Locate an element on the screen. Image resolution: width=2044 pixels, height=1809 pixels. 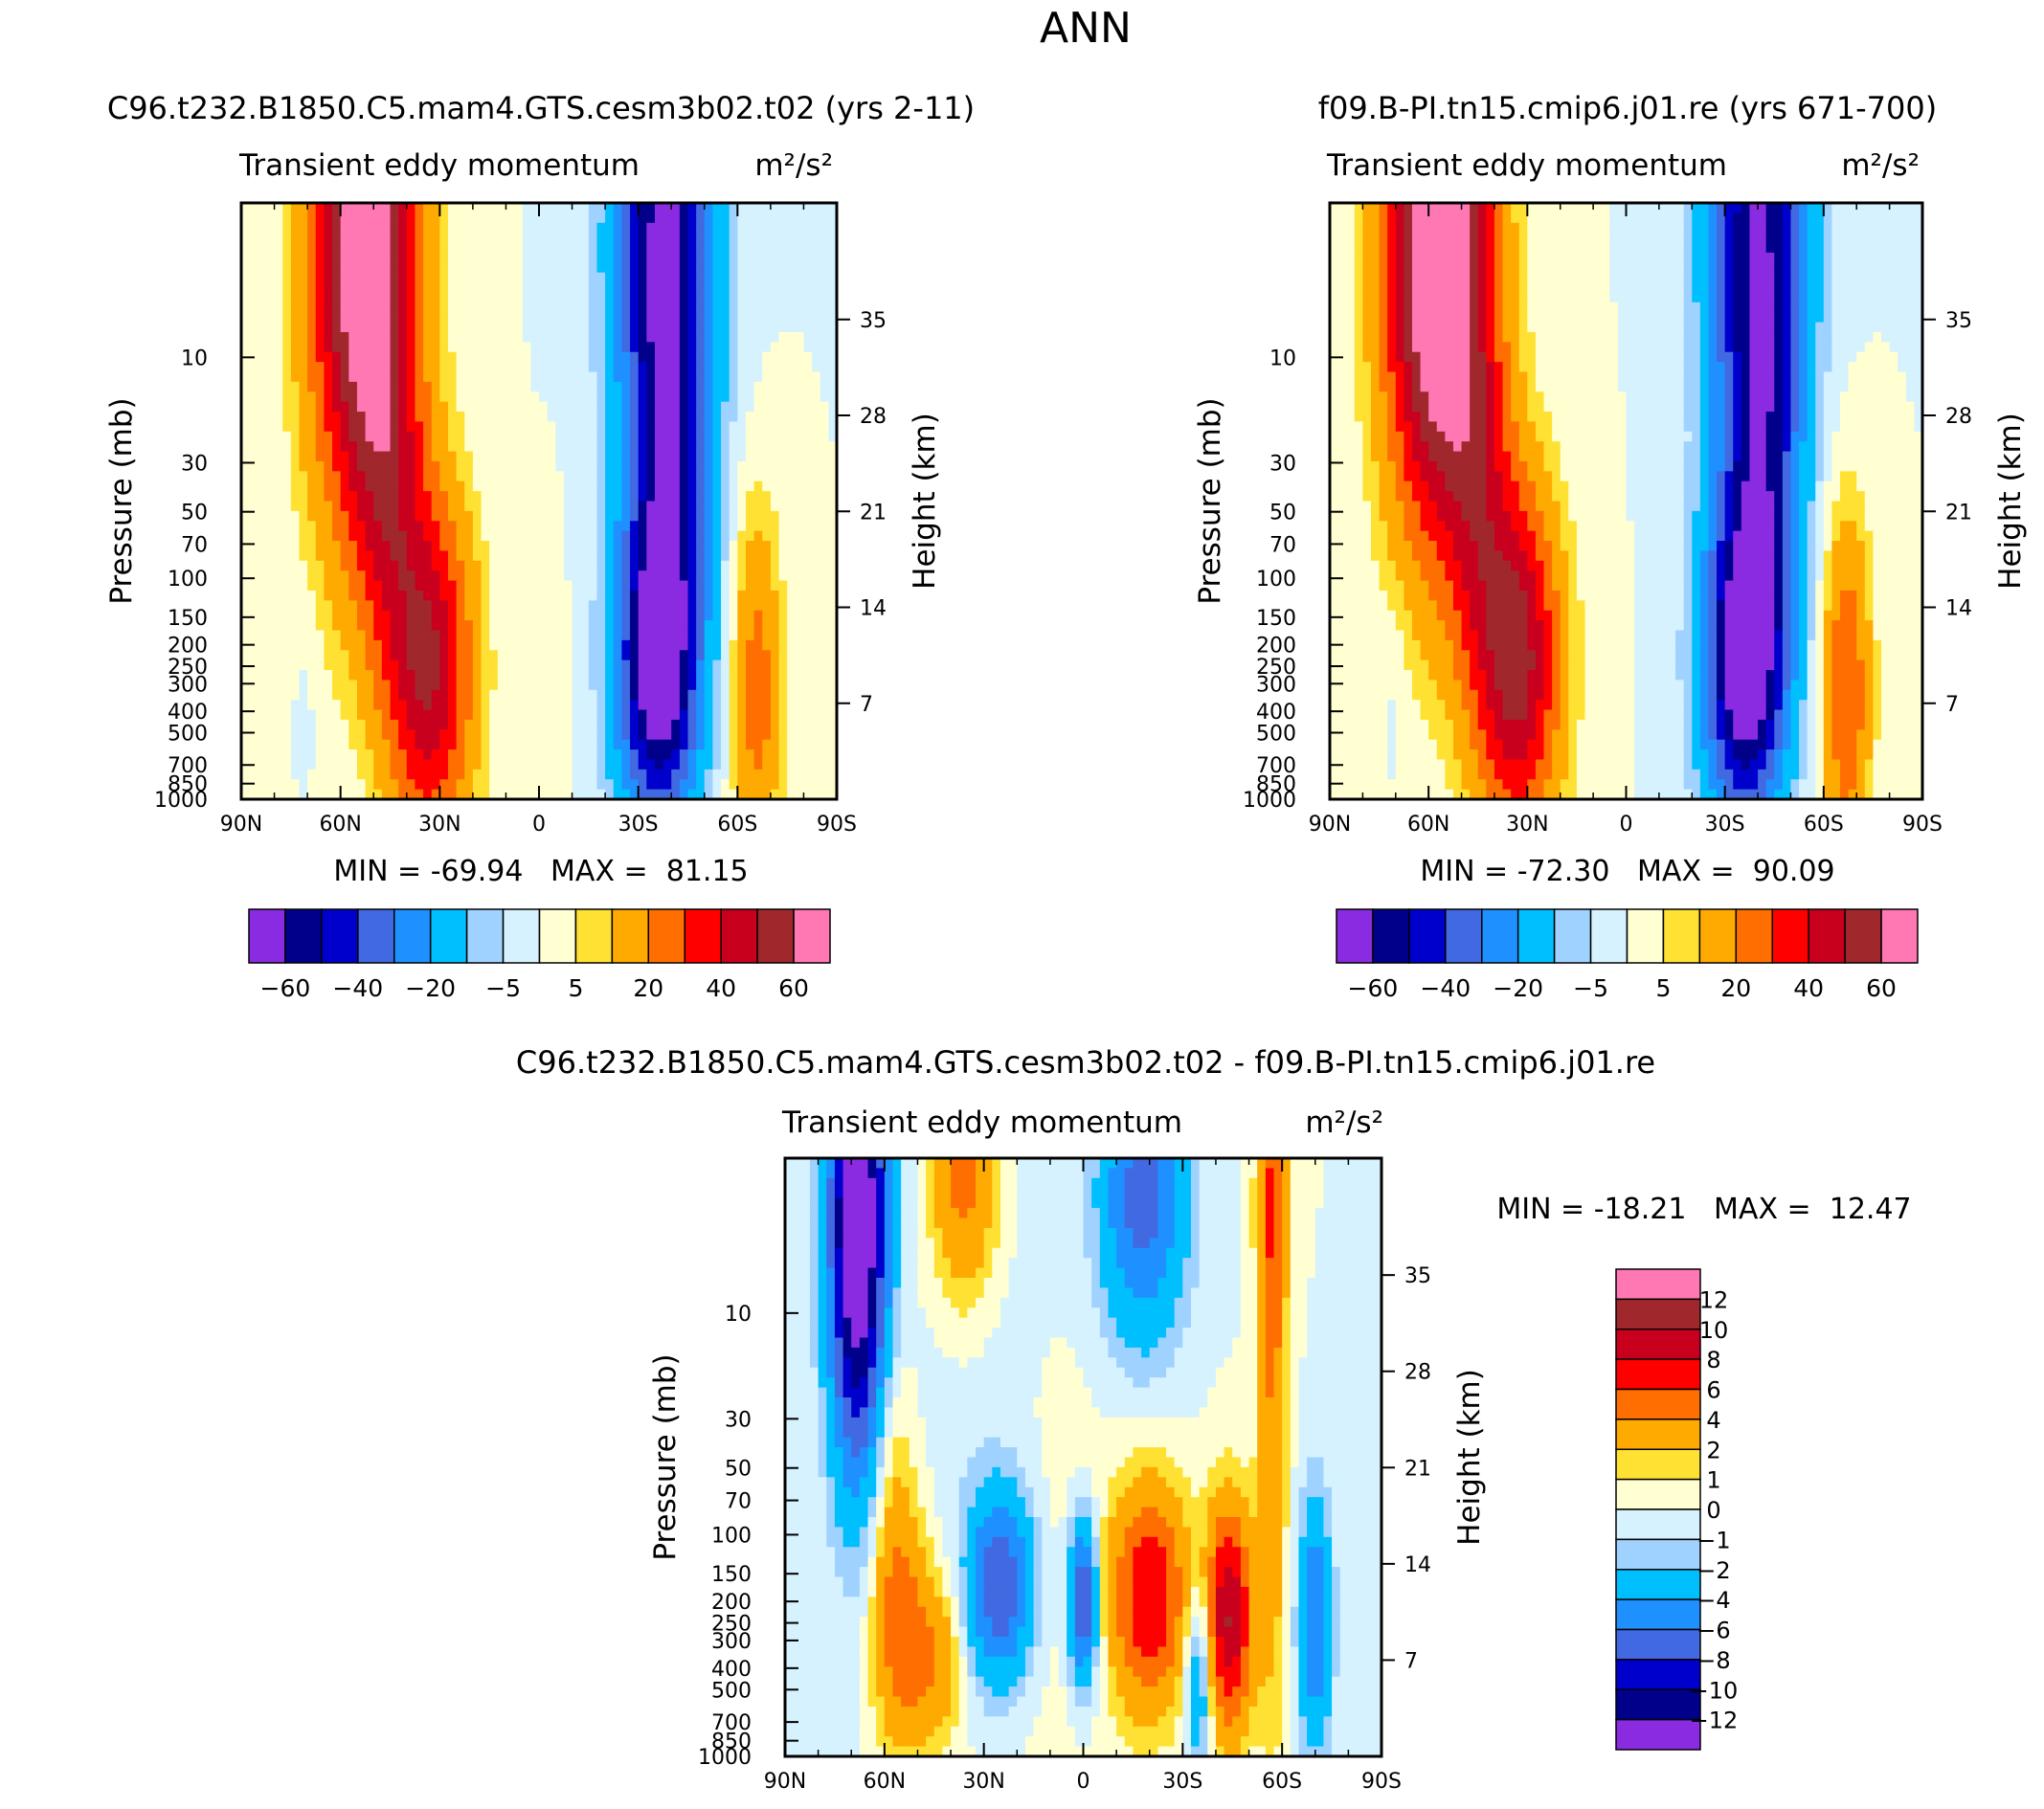
colorbar-box is located at coordinates (448, 936).